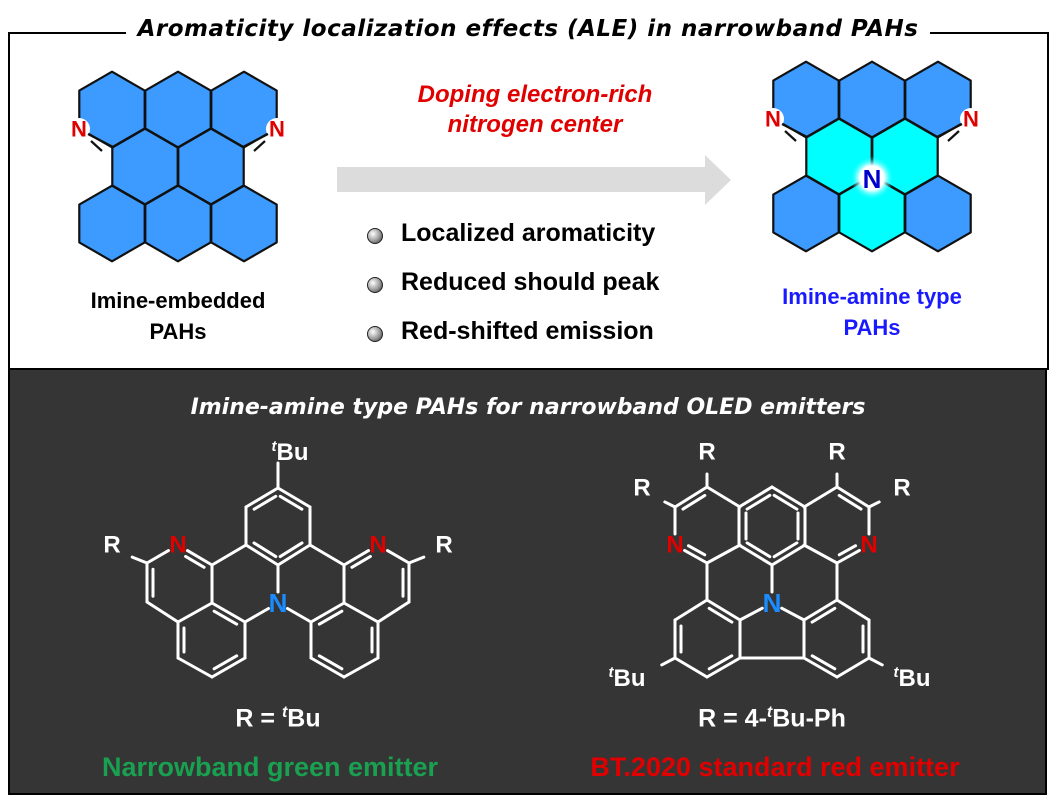 This screenshot has height=803, width=1056. I want to click on left-molecule-label: Imine-embedded PAHs, so click(178, 316).